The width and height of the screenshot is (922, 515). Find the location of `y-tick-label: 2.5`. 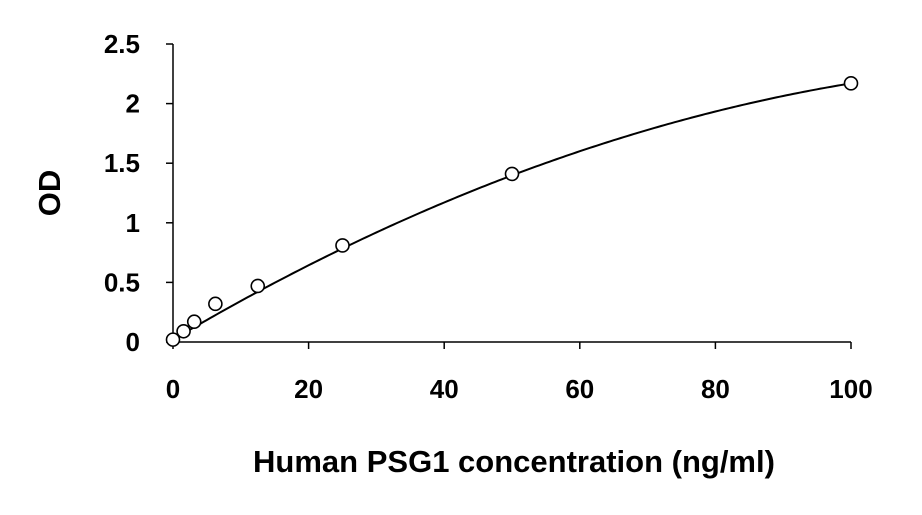

y-tick-label: 2.5 is located at coordinates (122, 44).